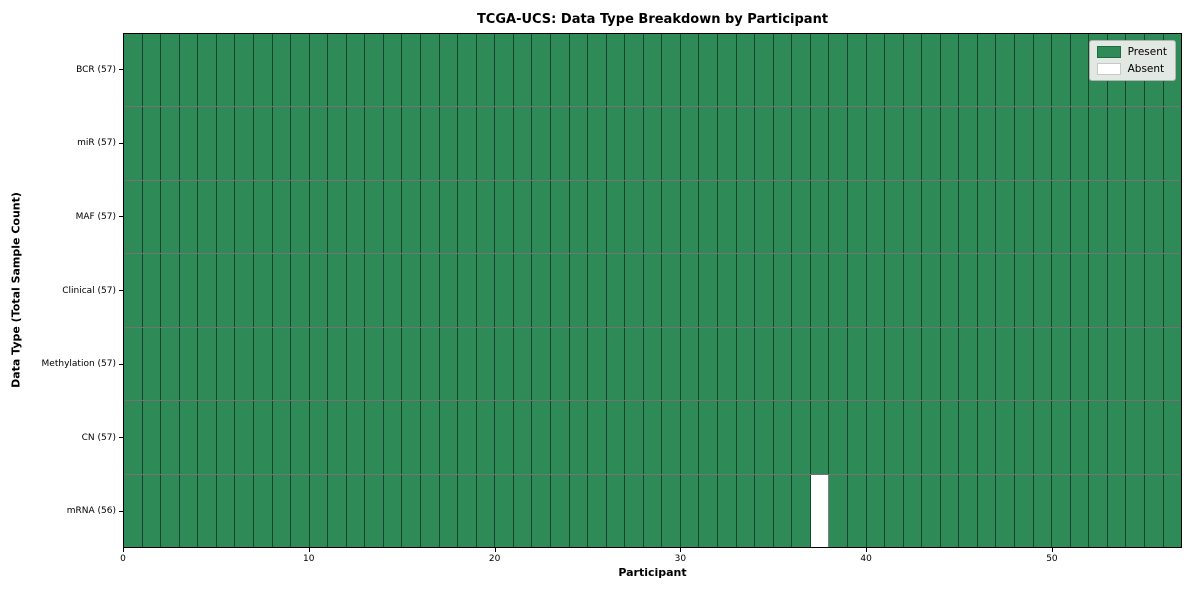 The height and width of the screenshot is (600, 1200). What do you see at coordinates (78, 364) in the screenshot?
I see `y-tick-label-methylation: Methylation (57)` at bounding box center [78, 364].